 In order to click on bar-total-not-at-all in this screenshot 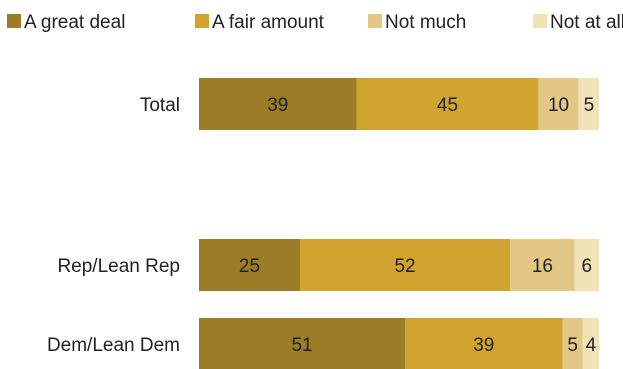, I will do `click(588, 104)`.